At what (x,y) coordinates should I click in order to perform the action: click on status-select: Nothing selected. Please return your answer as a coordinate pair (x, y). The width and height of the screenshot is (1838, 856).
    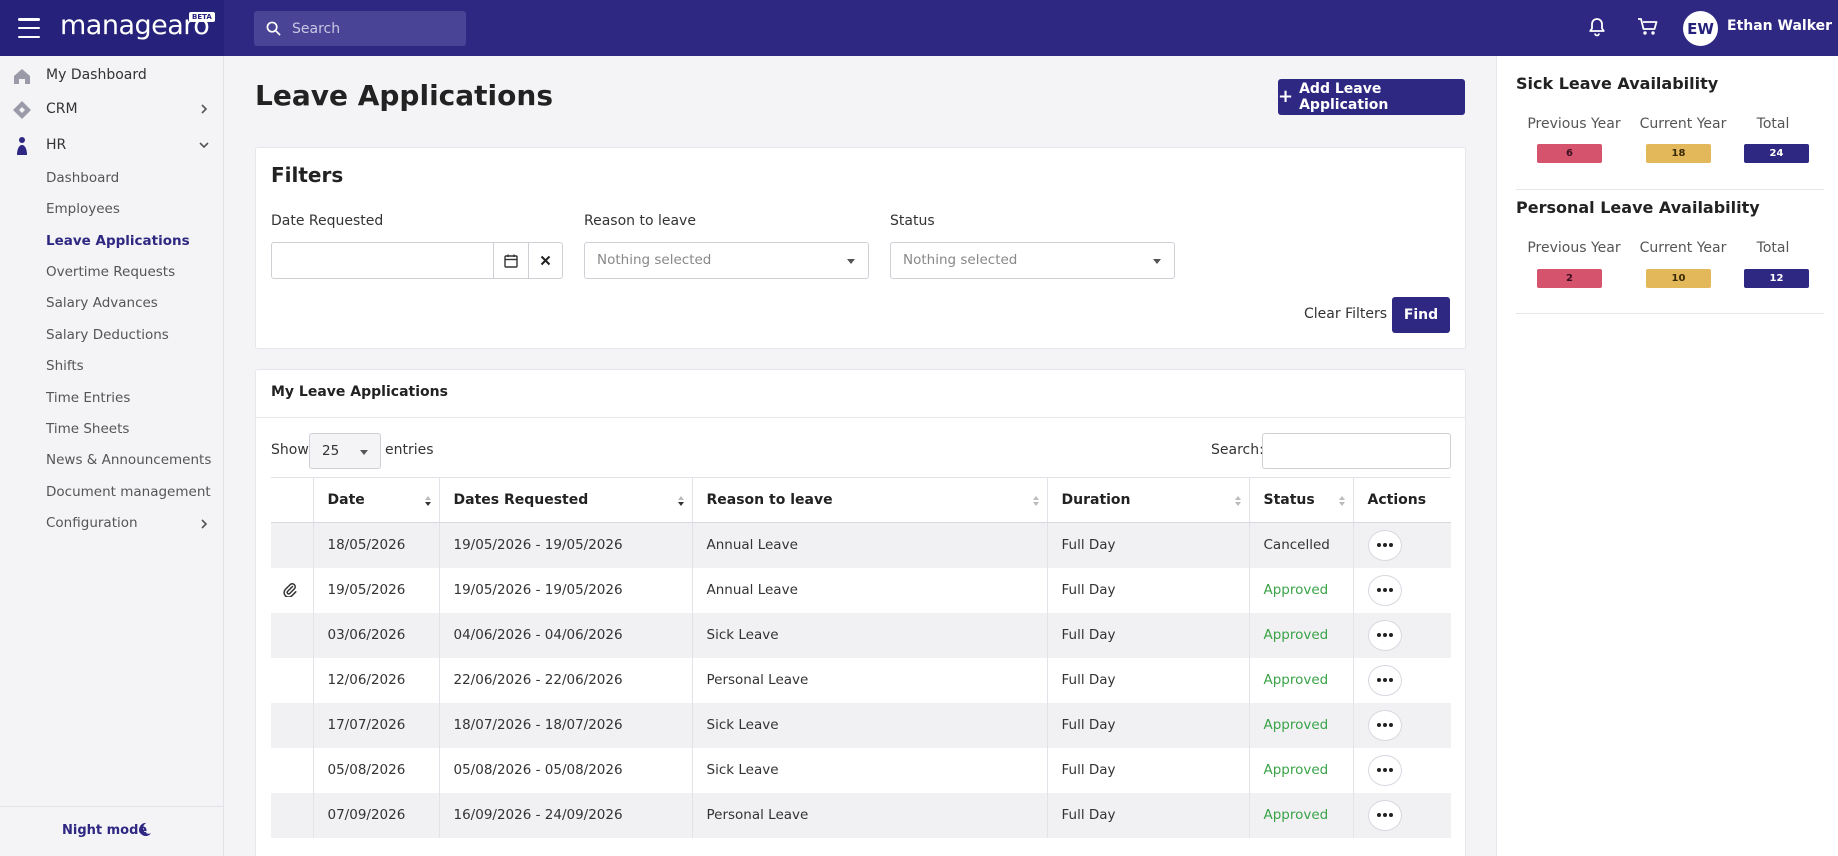
    Looking at the image, I should click on (1032, 260).